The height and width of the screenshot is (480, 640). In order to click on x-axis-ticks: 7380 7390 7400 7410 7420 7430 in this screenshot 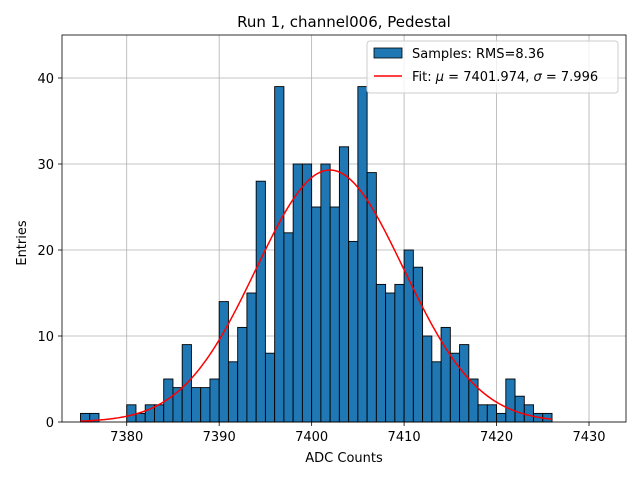, I will do `click(358, 433)`.